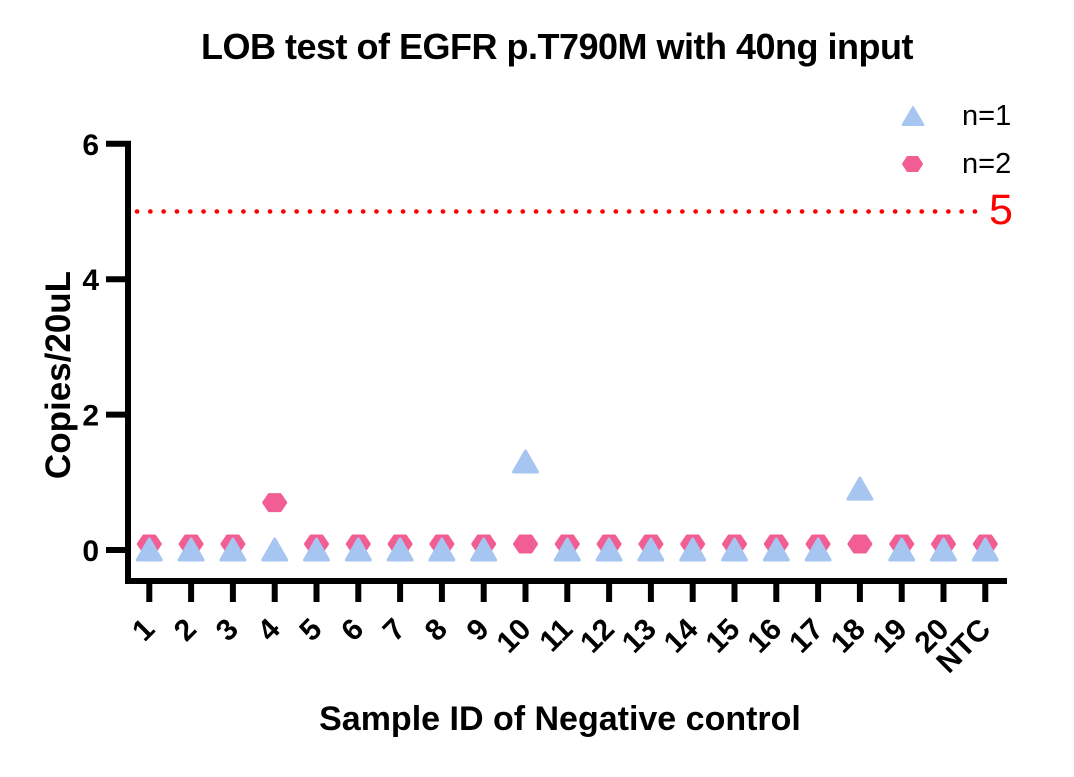  Describe the element at coordinates (597, 636) in the screenshot. I see `x-tick-label-12: 12` at that location.